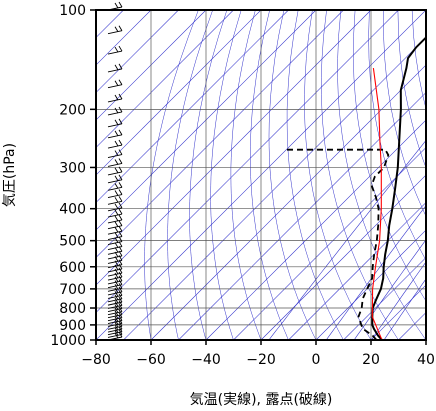  I want to click on y-tick-label: 900, so click(72, 326).